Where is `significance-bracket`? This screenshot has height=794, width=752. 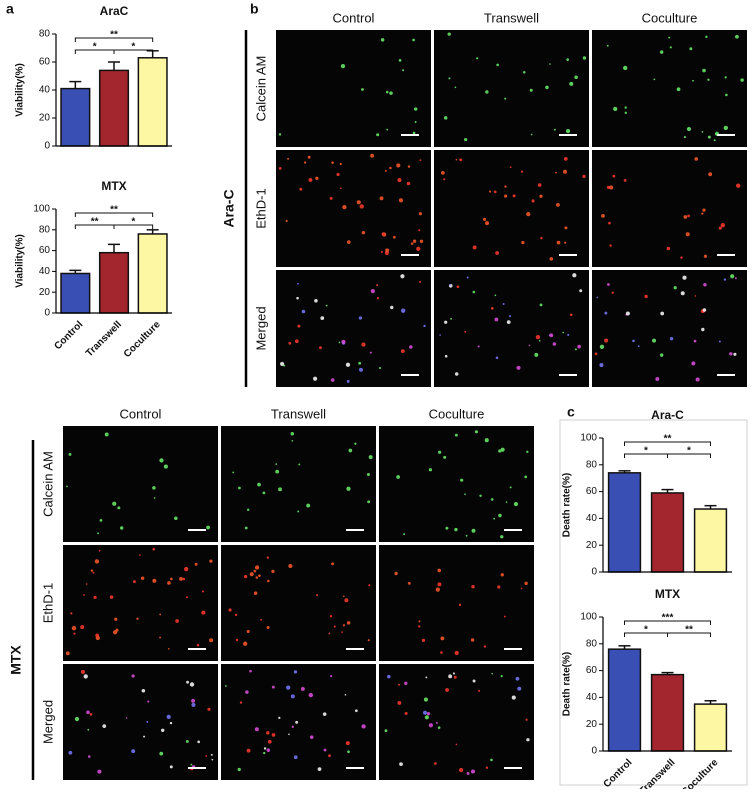 significance-bracket is located at coordinates (689, 634).